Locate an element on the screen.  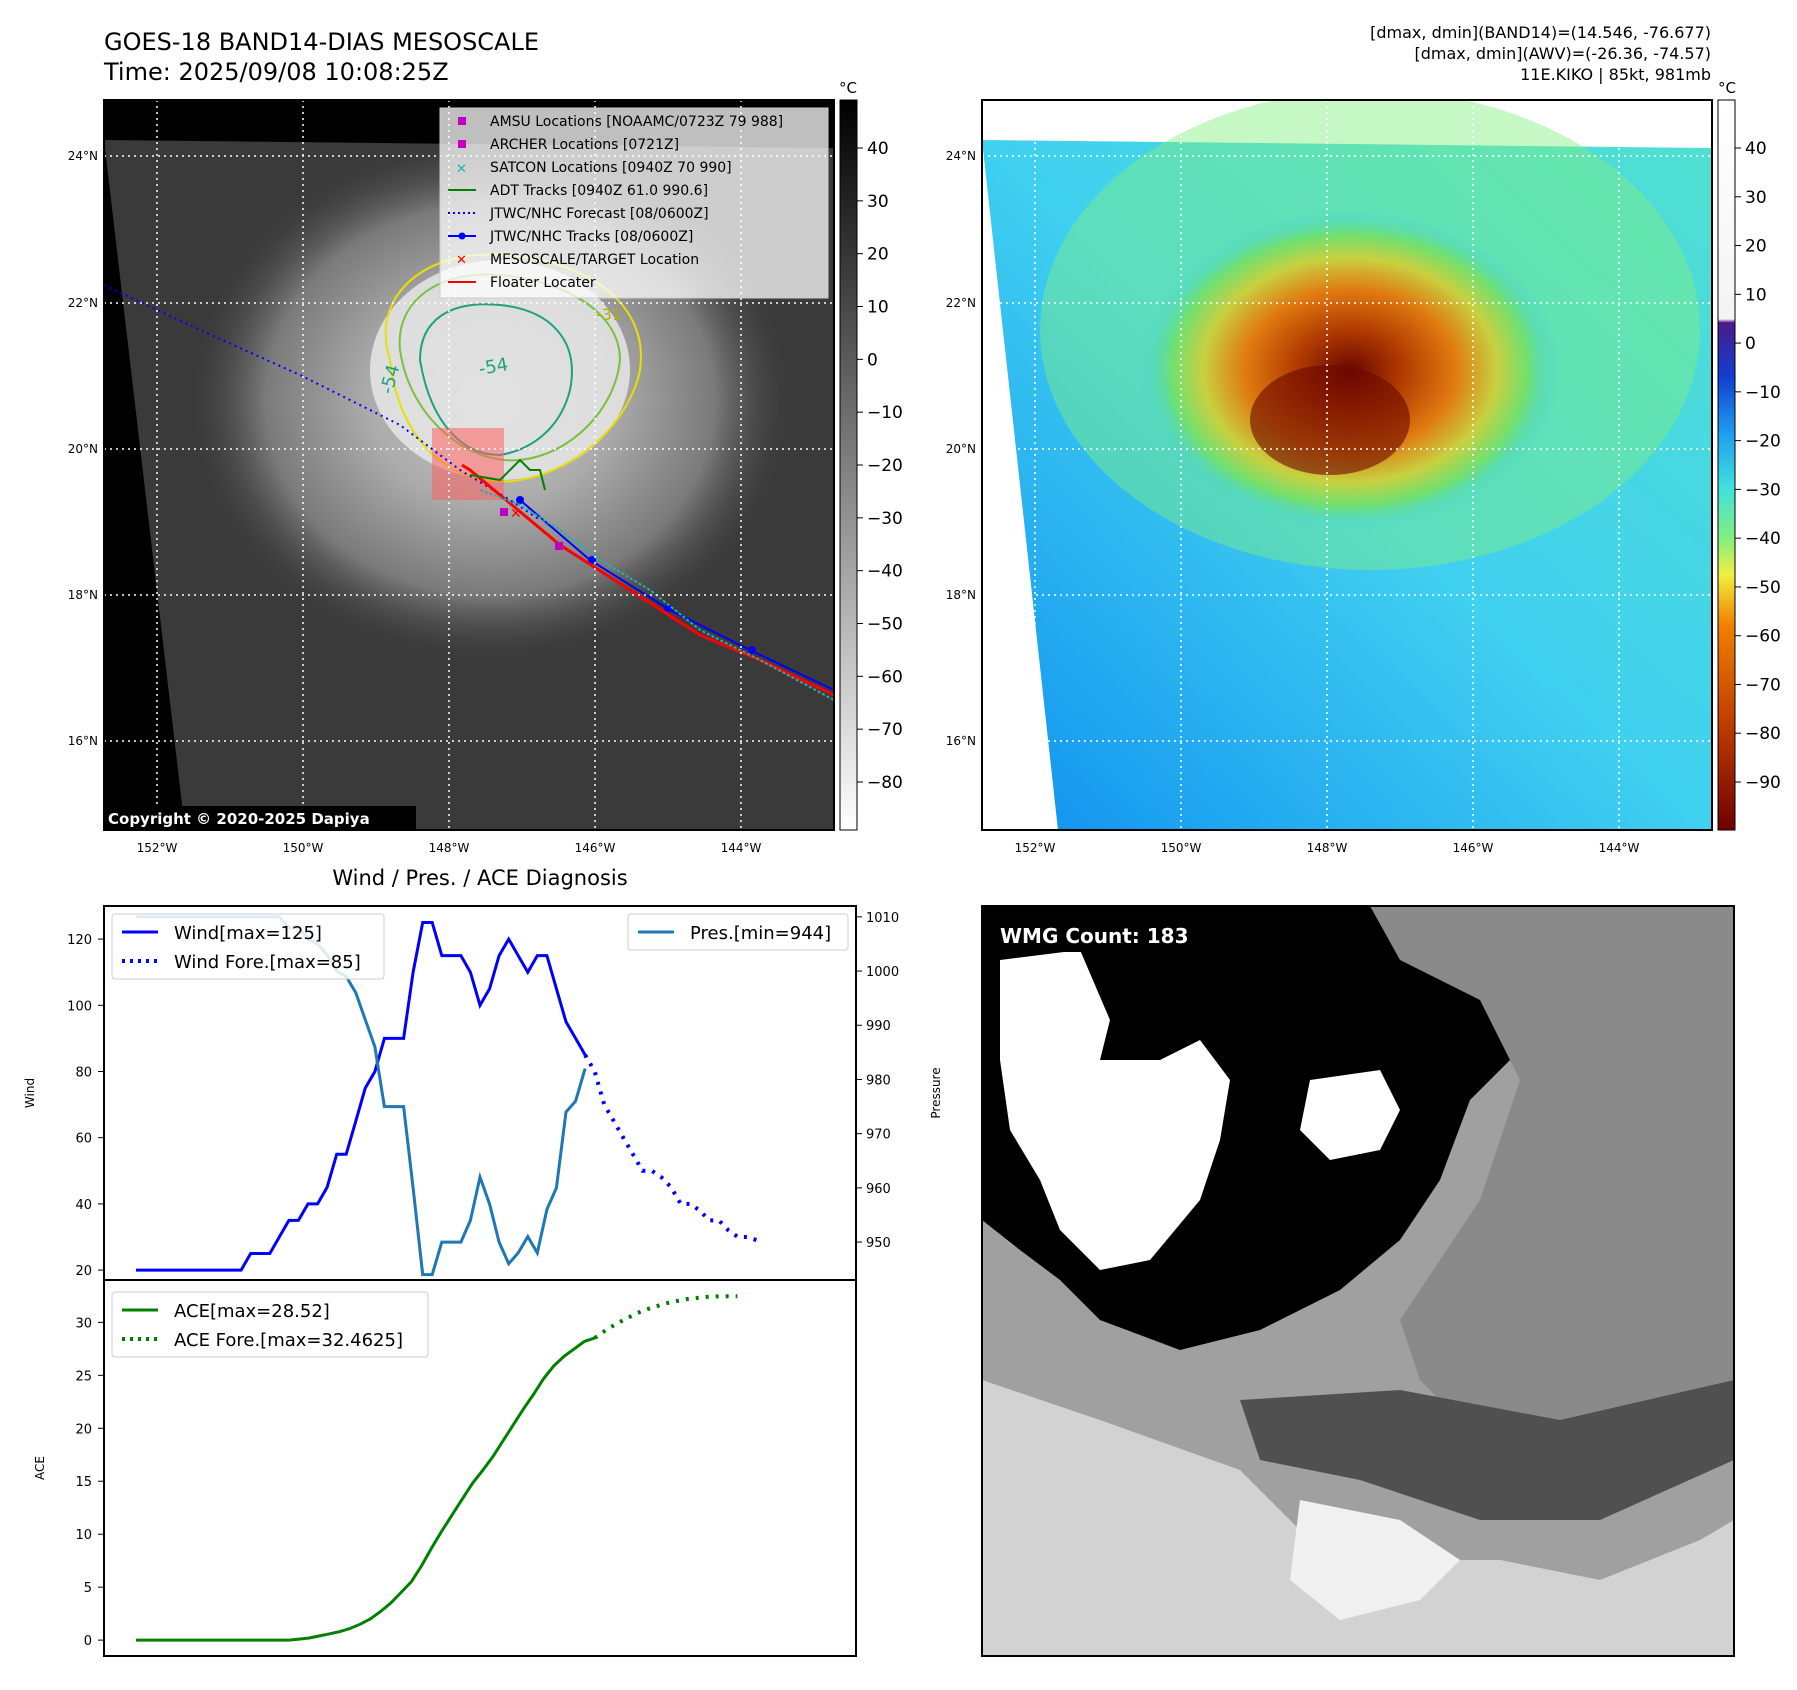
wind-ytick-label: 60 is located at coordinates (83, 1139).